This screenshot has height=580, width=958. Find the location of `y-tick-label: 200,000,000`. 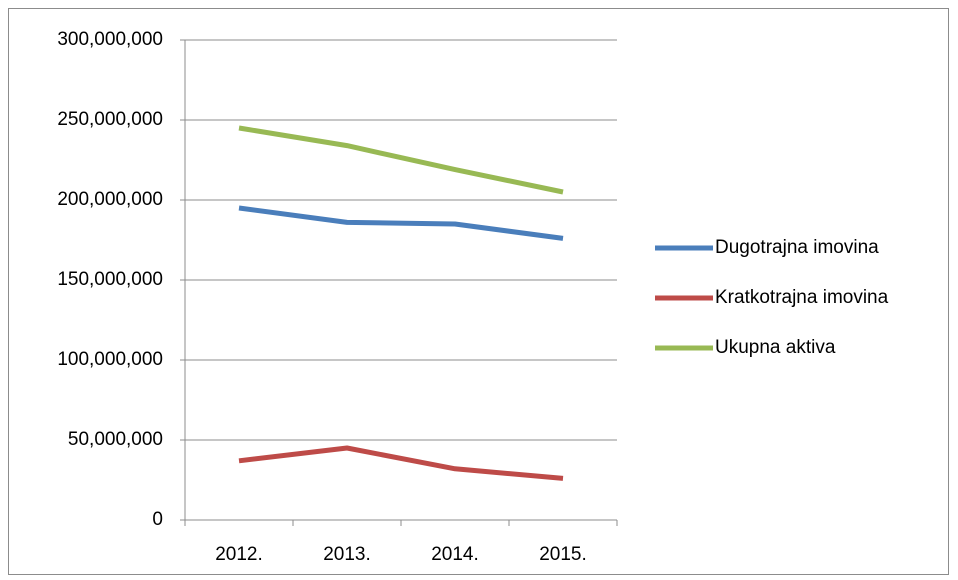

y-tick-label: 200,000,000 is located at coordinates (110, 199).